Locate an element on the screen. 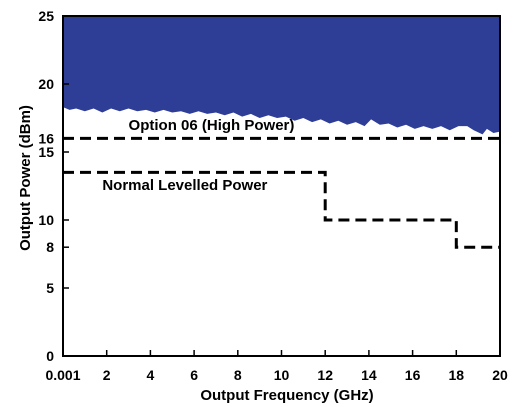  option-06-annotation: Option 06 (High Power) is located at coordinates (212, 125).